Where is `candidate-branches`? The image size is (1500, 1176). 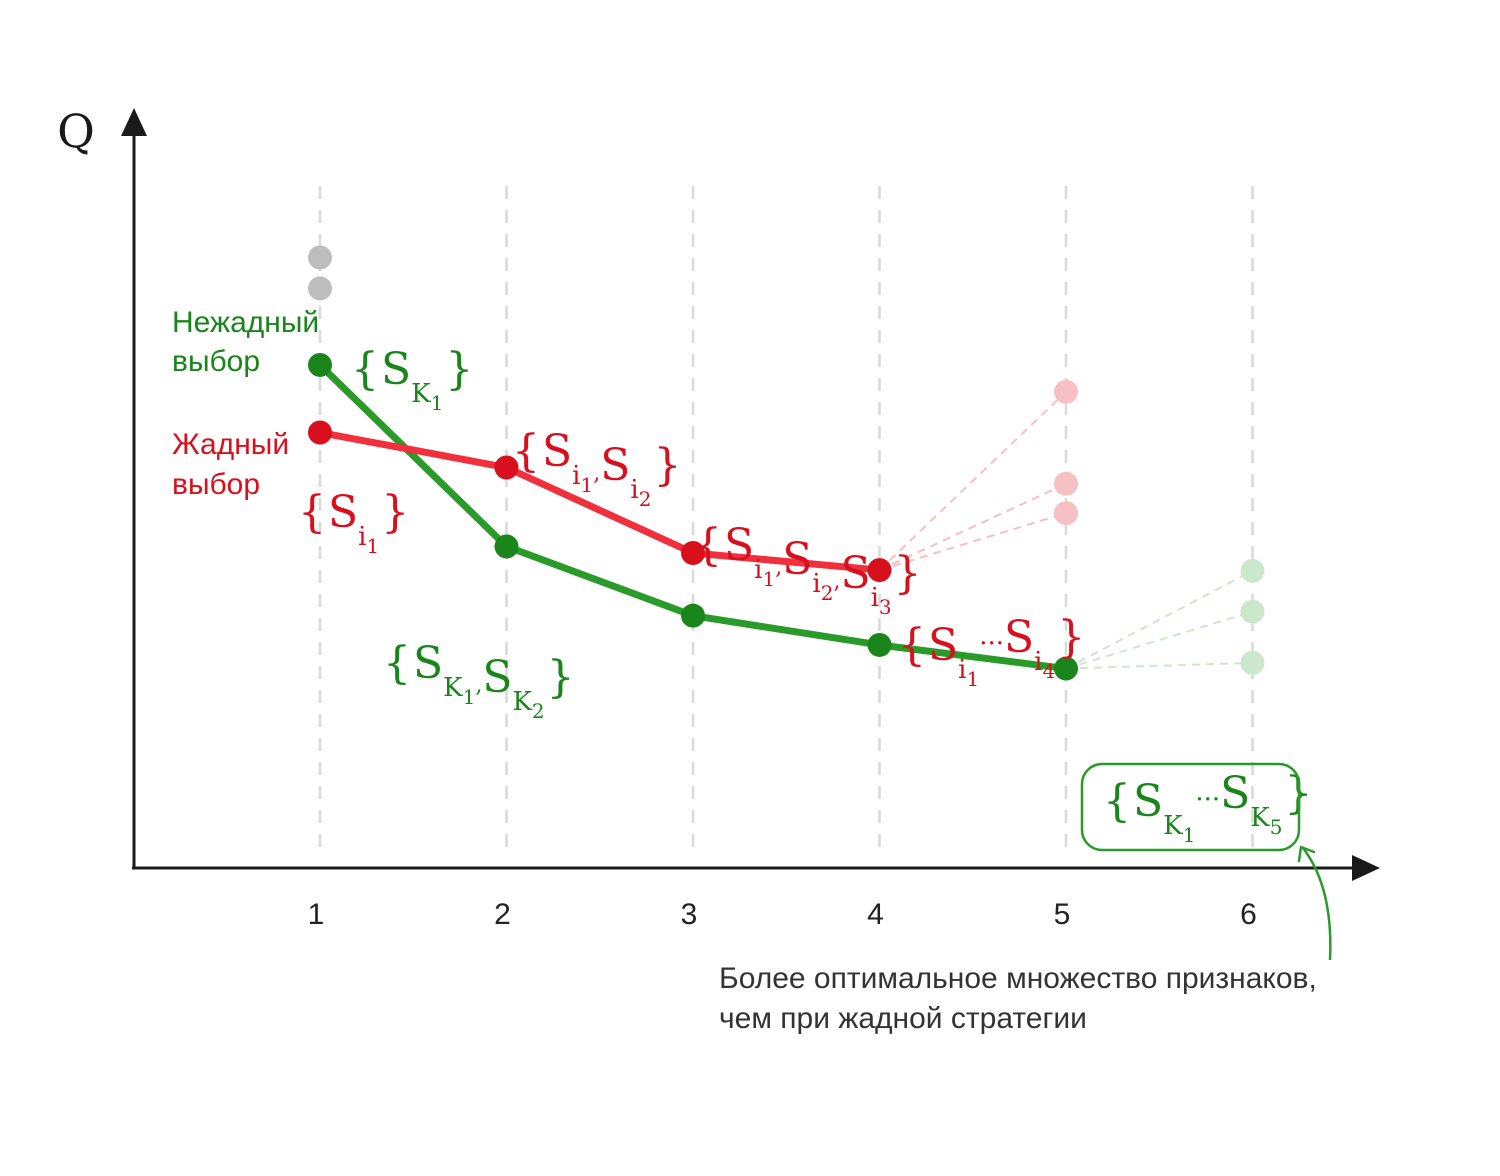
candidate-branches is located at coordinates (1071, 527).